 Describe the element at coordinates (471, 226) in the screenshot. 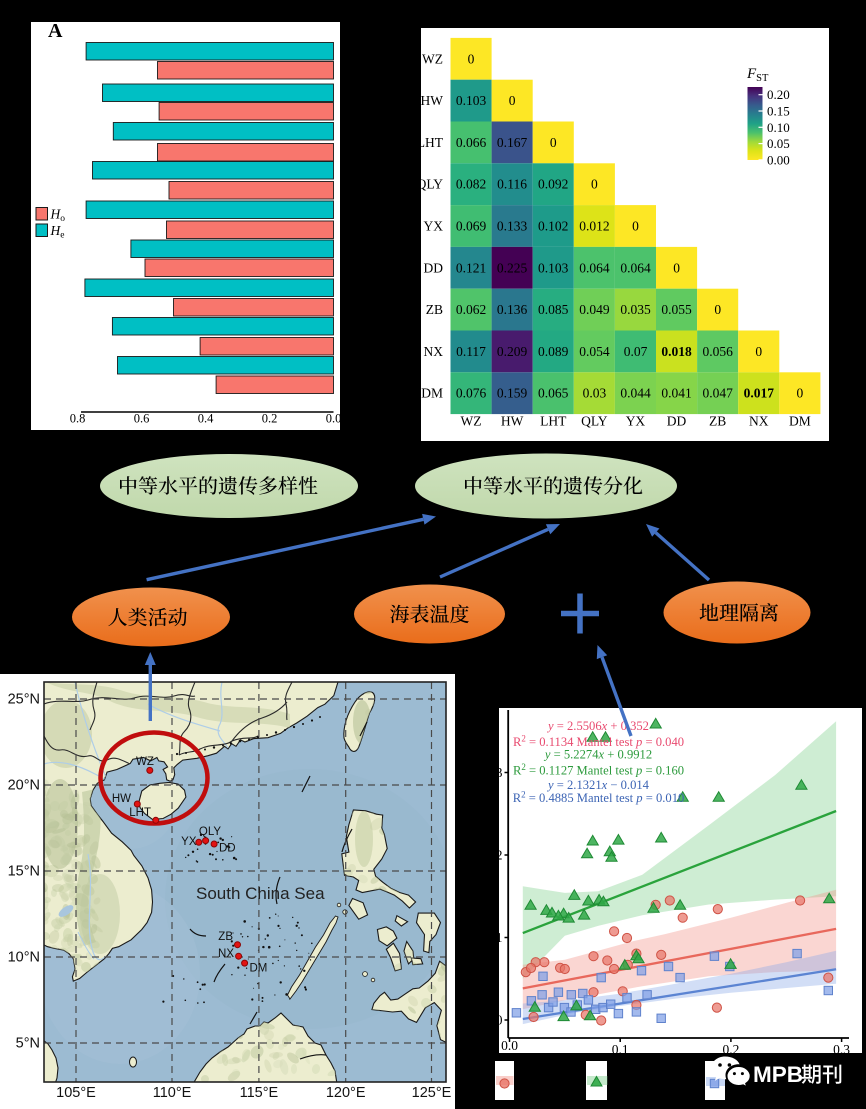

I see `svg-text: 0.069` at that location.